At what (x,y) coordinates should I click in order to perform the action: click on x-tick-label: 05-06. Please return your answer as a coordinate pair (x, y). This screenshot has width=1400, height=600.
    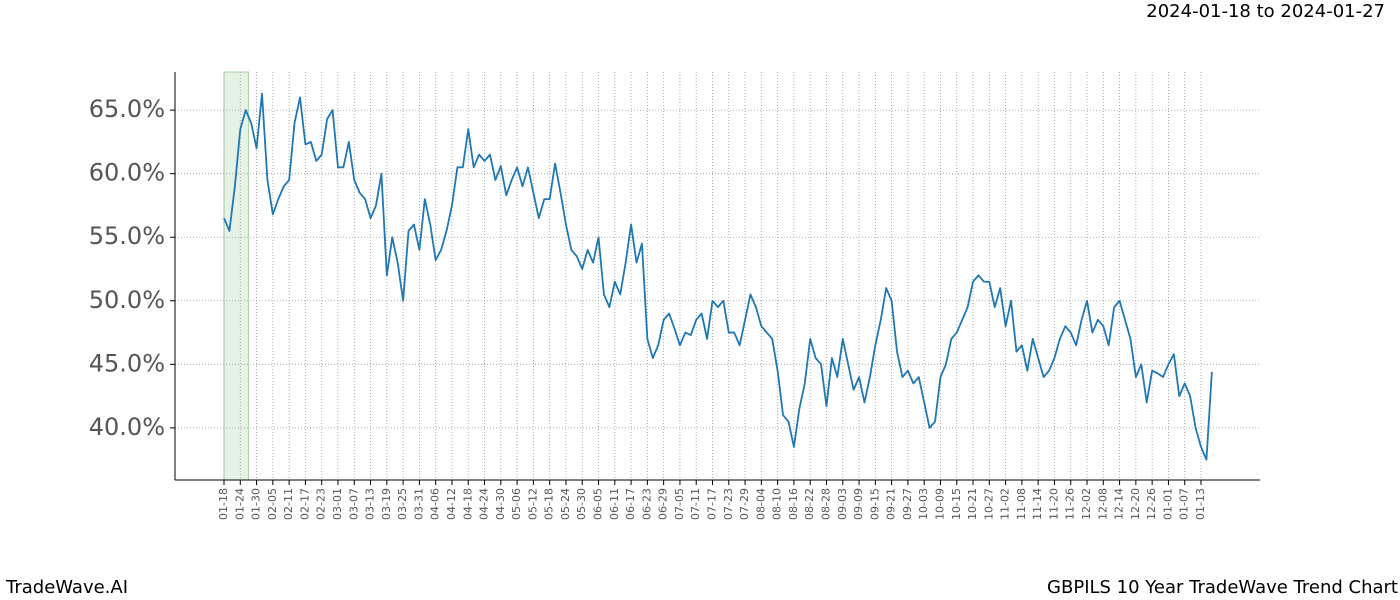
    Looking at the image, I should click on (516, 504).